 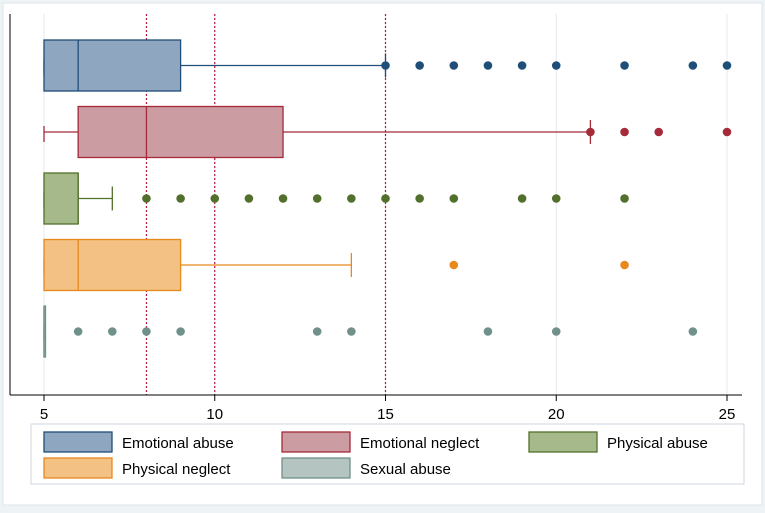 What do you see at coordinates (180, 132) in the screenshot?
I see `iqr-box-emotional-neglect` at bounding box center [180, 132].